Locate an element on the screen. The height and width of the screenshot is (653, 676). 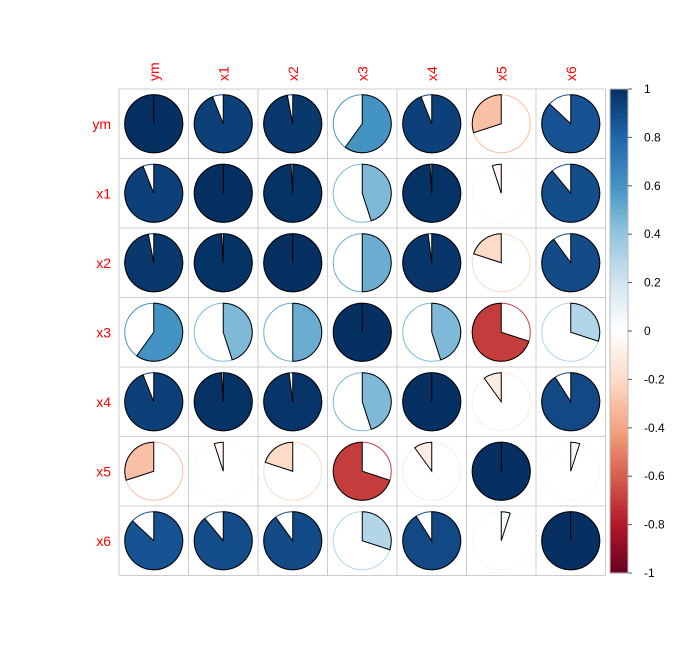
pie-x6-x4 is located at coordinates (432, 541).